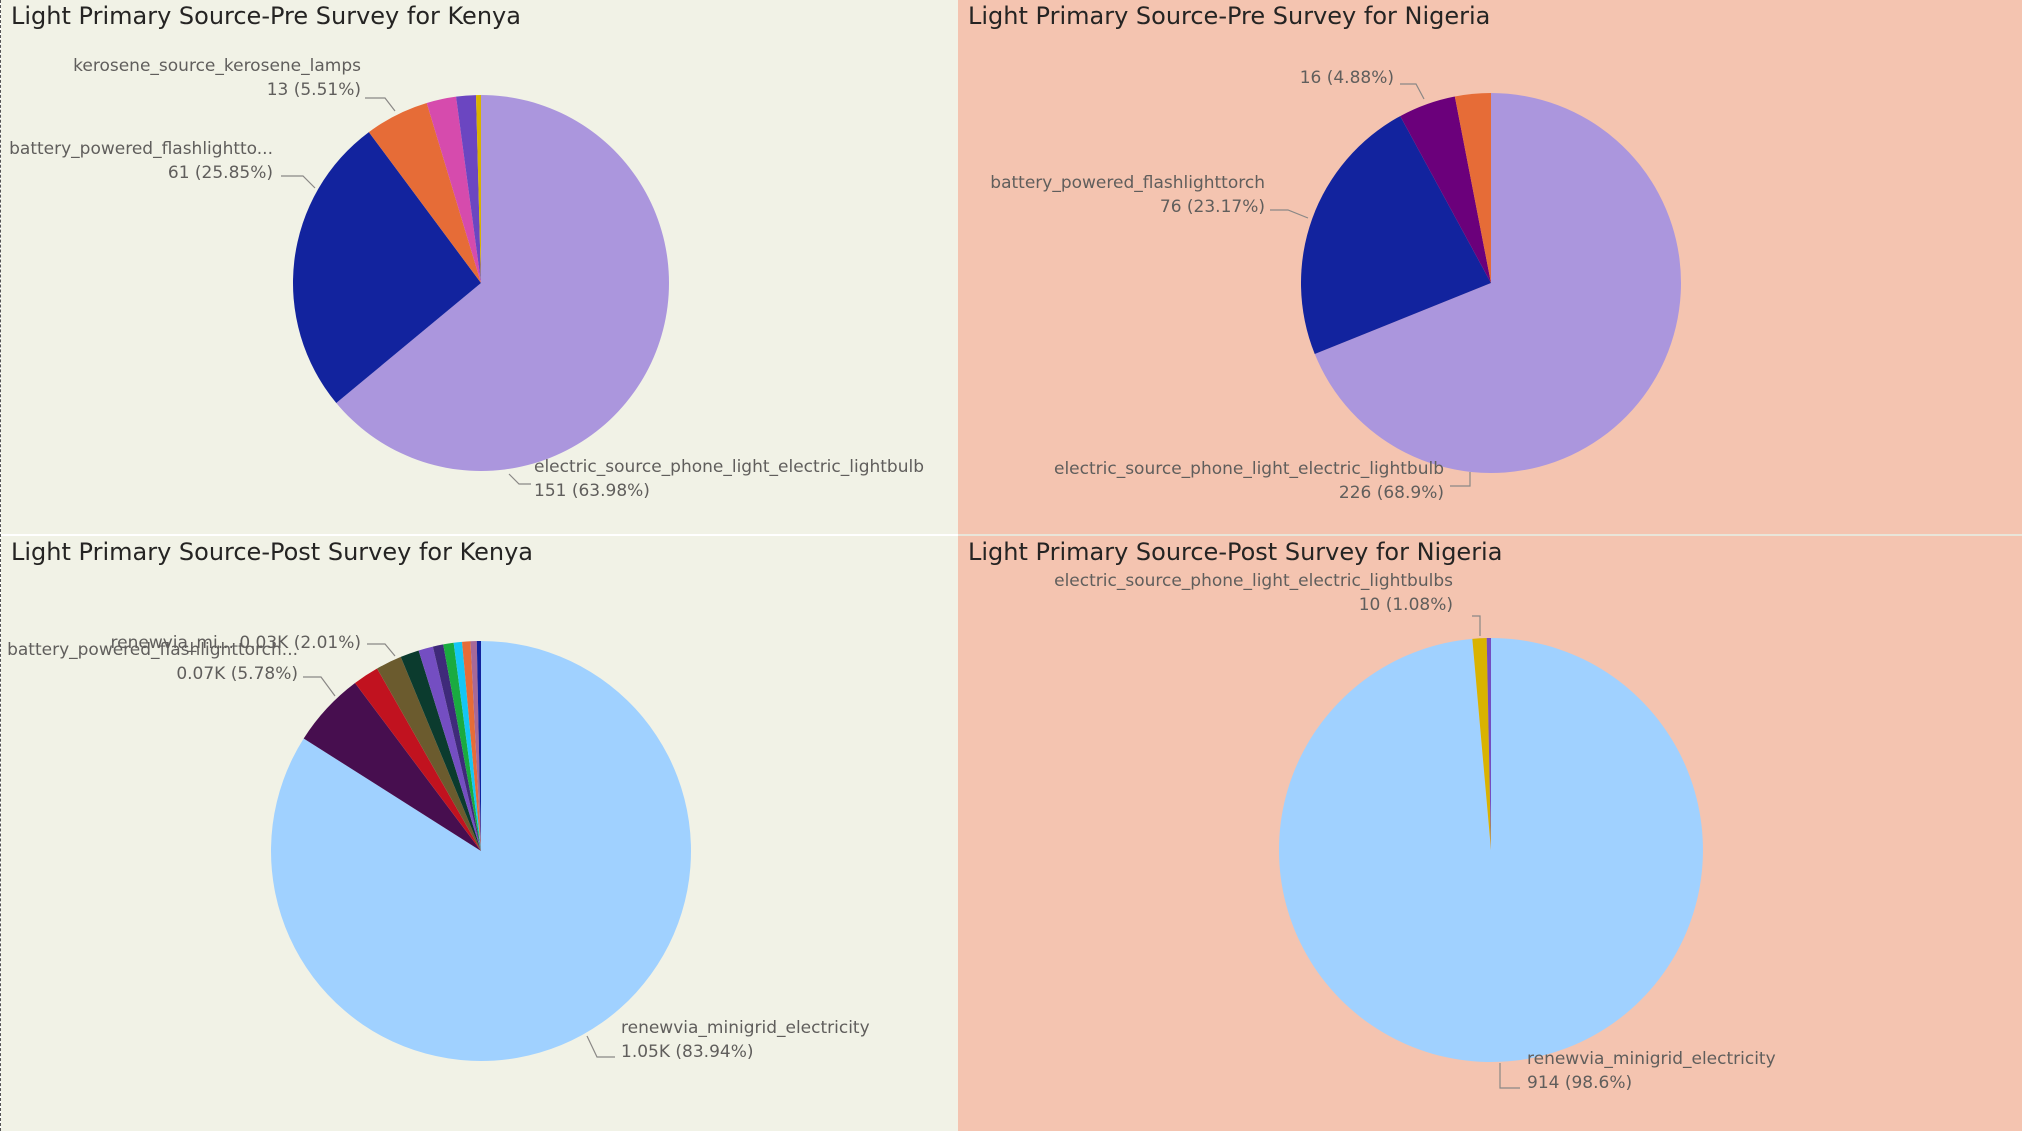 This screenshot has width=2022, height=1131. I want to click on slice-data-label-0: 914 (98.6%), so click(1579, 1083).